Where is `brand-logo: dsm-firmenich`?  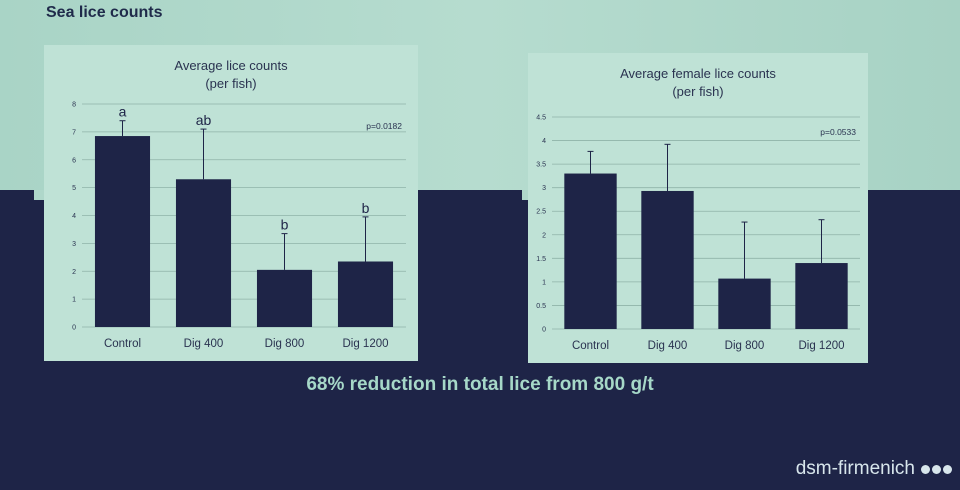 brand-logo: dsm-firmenich is located at coordinates (874, 469).